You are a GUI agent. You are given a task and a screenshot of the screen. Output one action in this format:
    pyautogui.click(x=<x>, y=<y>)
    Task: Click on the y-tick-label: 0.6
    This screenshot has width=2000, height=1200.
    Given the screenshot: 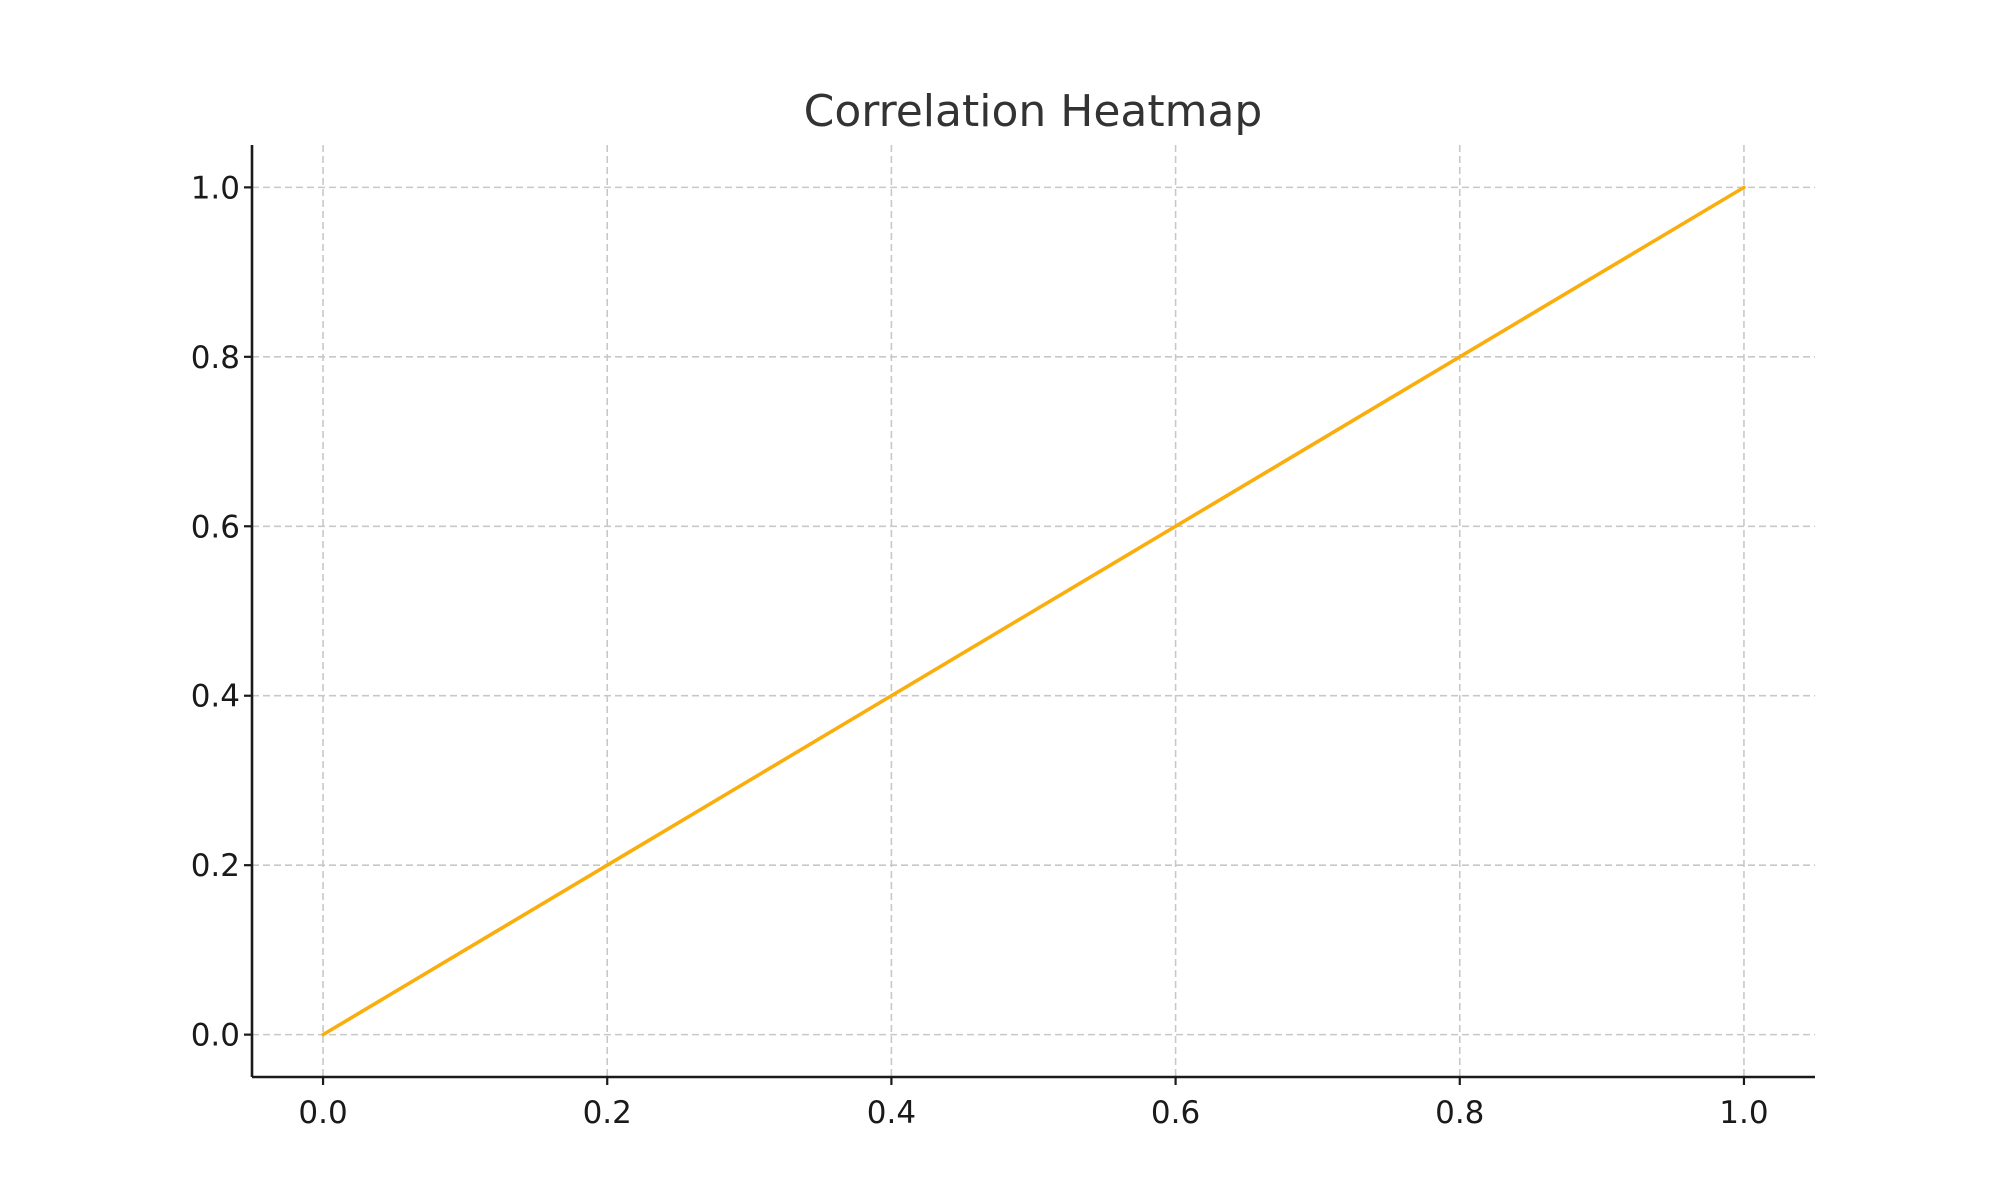 What is the action you would take?
    pyautogui.click(x=215, y=527)
    